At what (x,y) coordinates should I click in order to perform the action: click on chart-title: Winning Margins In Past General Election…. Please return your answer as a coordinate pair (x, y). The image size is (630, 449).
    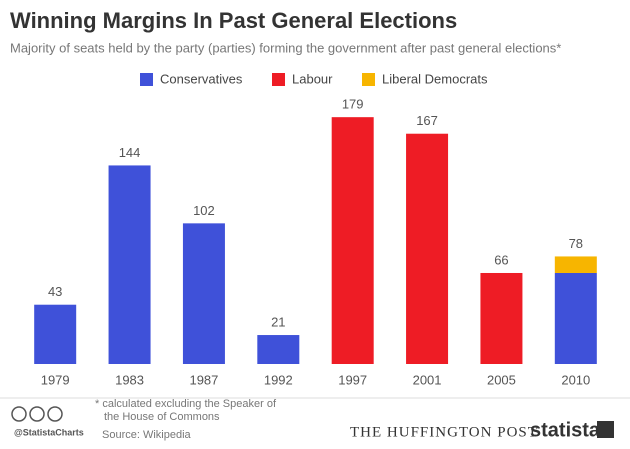
    Looking at the image, I should click on (233, 20).